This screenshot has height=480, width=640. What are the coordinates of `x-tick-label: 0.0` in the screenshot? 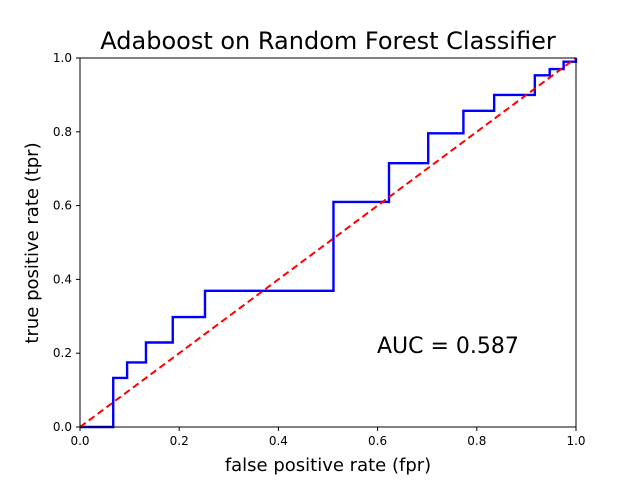 It's located at (79, 441).